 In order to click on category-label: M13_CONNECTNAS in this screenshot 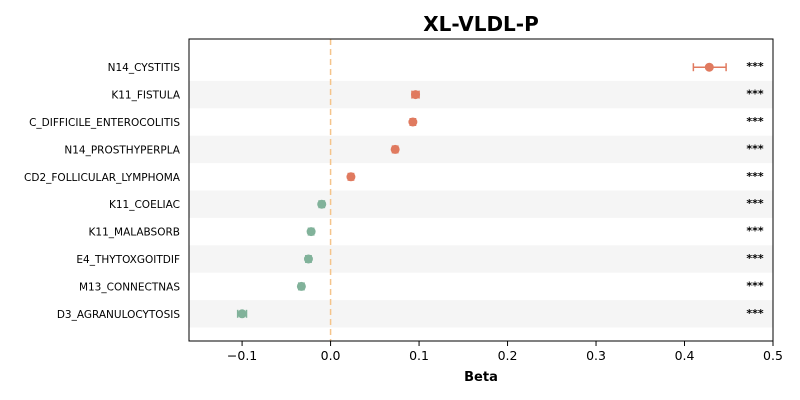, I will do `click(129, 287)`.